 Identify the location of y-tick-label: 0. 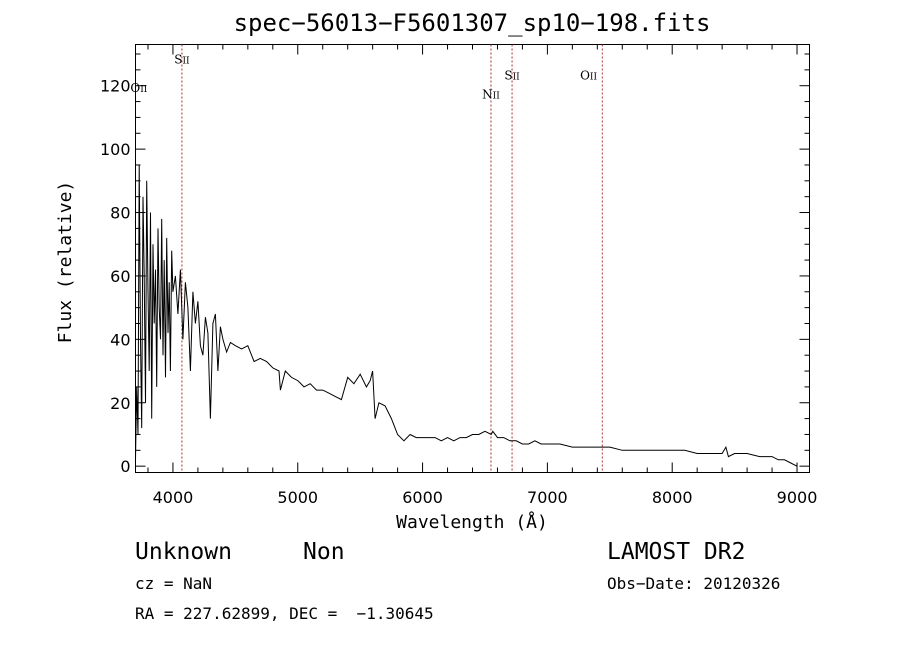
(125, 466).